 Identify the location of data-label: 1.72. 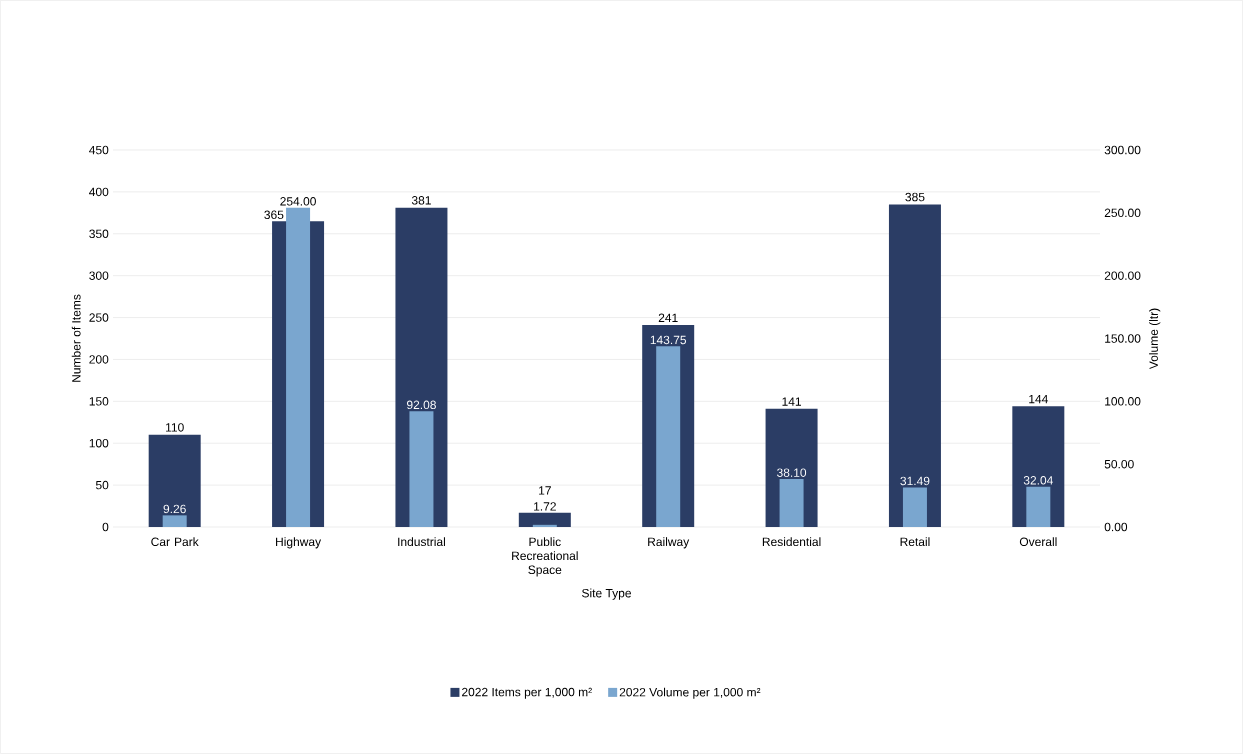
(545, 506).